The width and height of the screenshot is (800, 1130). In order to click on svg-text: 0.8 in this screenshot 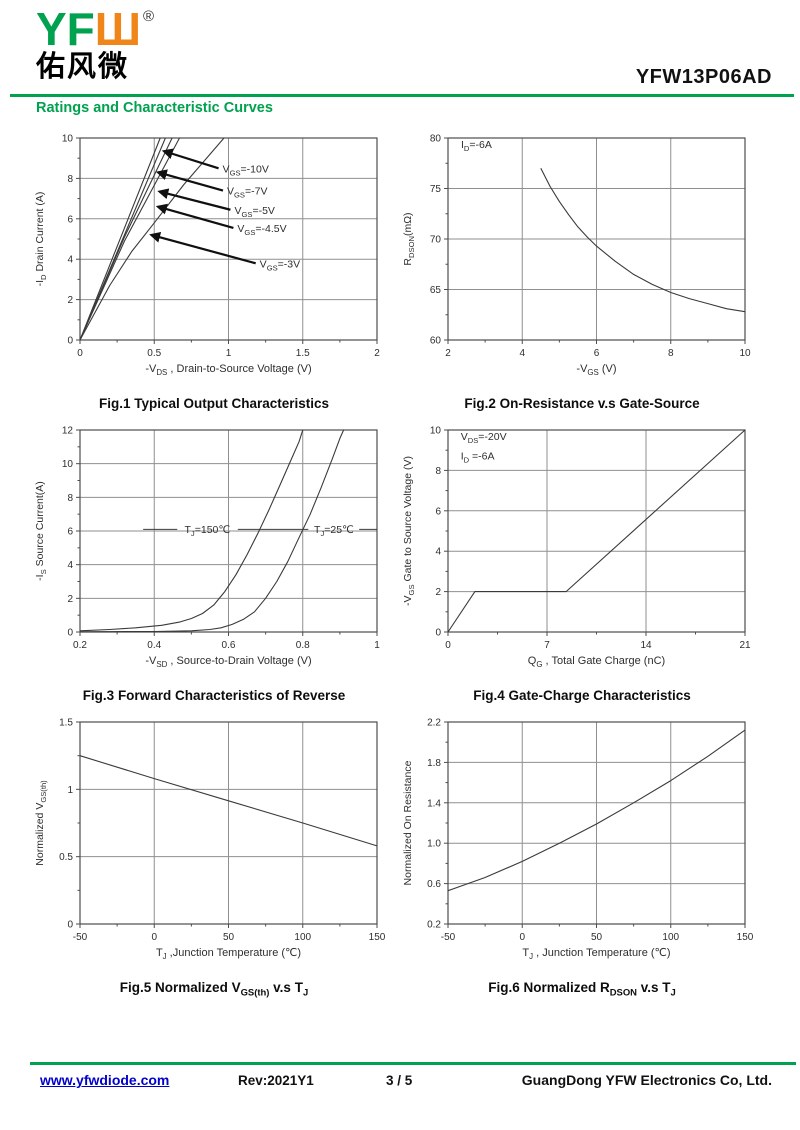, I will do `click(303, 645)`.